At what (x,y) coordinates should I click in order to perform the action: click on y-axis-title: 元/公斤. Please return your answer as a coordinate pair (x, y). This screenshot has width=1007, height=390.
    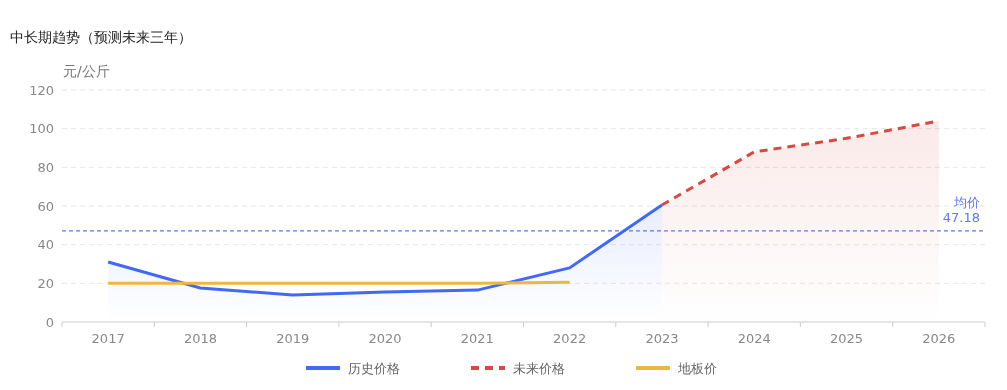
    Looking at the image, I should click on (86, 71).